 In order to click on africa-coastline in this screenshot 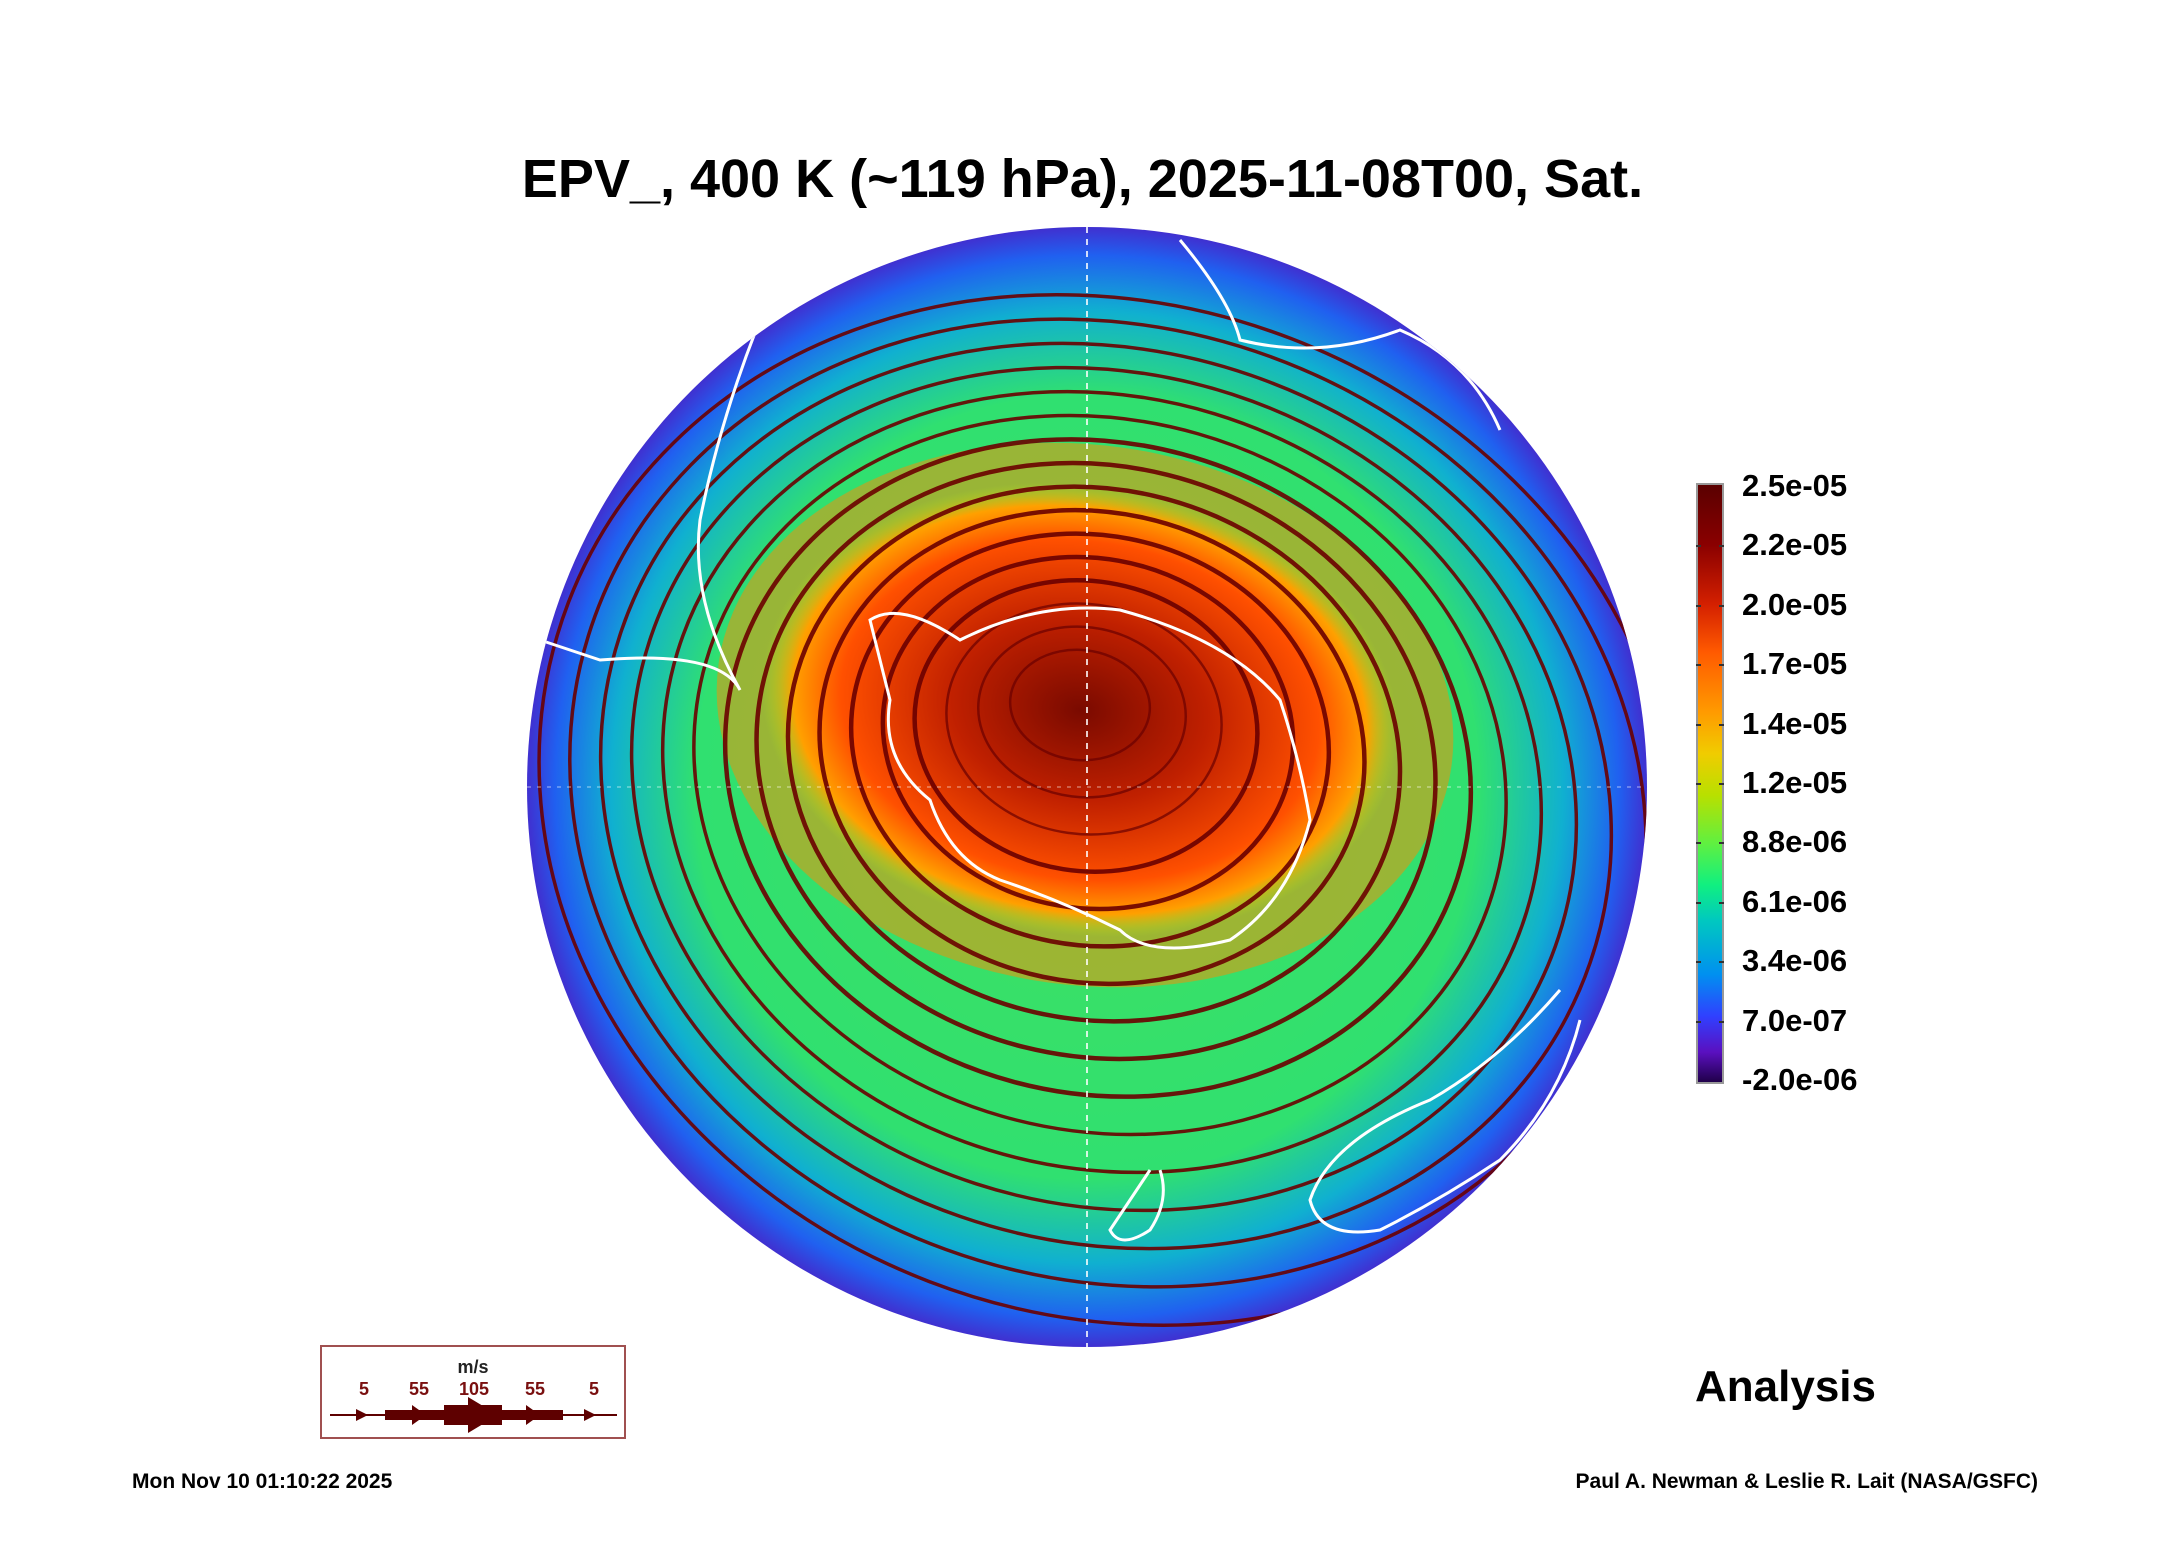, I will do `click(1340, 335)`.